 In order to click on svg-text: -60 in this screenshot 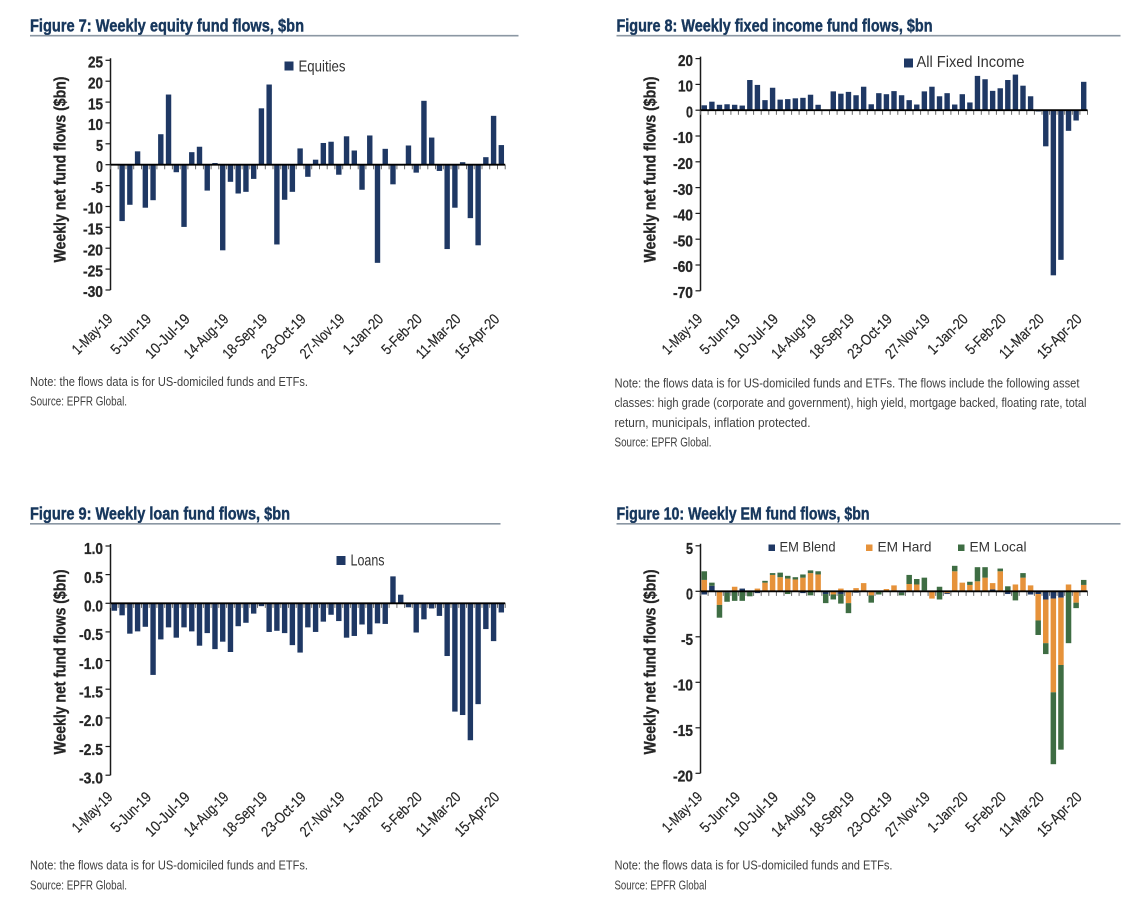, I will do `click(683, 267)`.